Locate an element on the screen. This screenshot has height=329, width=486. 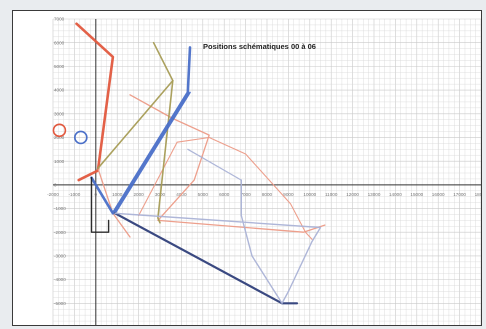
y-tick-label: 4000 is located at coordinates (59, 90).